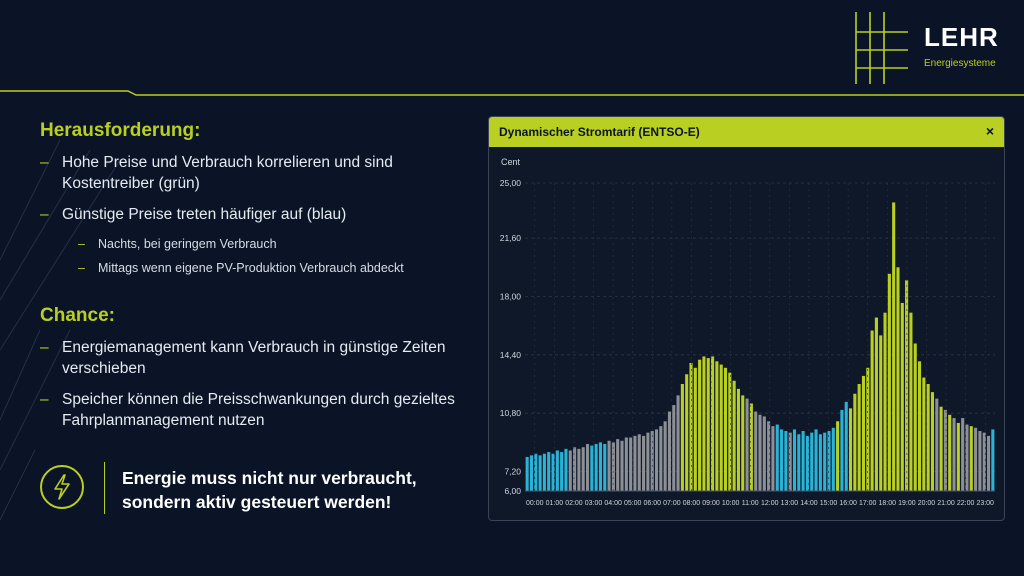  Describe the element at coordinates (750, 503) in the screenshot. I see `x-tick-label: 11:00` at that location.